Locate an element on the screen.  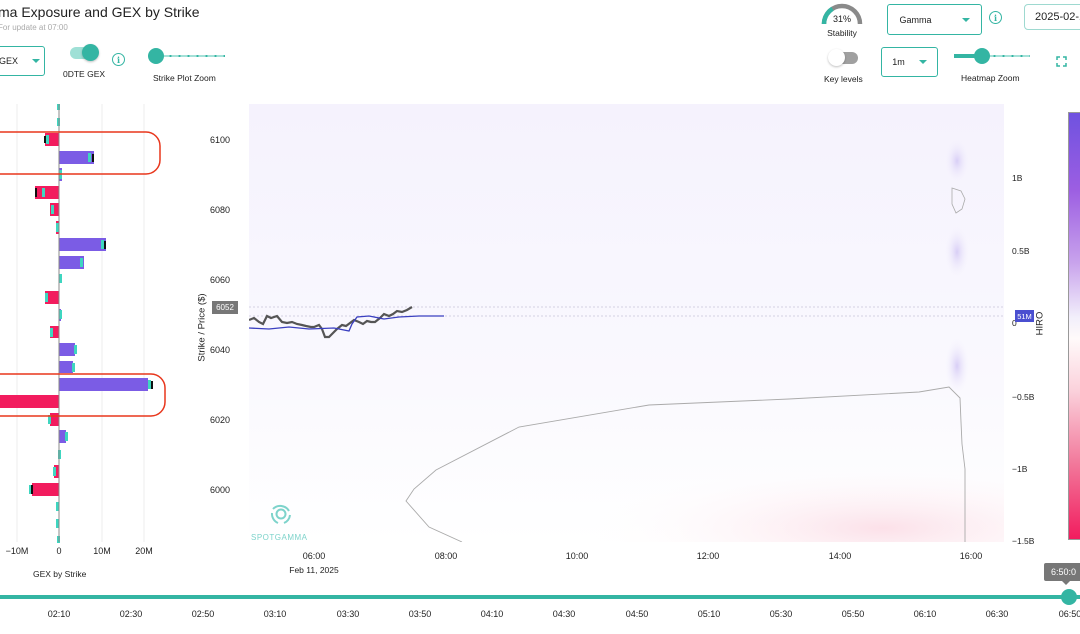
x-tick: 10:00 is located at coordinates (577, 556).